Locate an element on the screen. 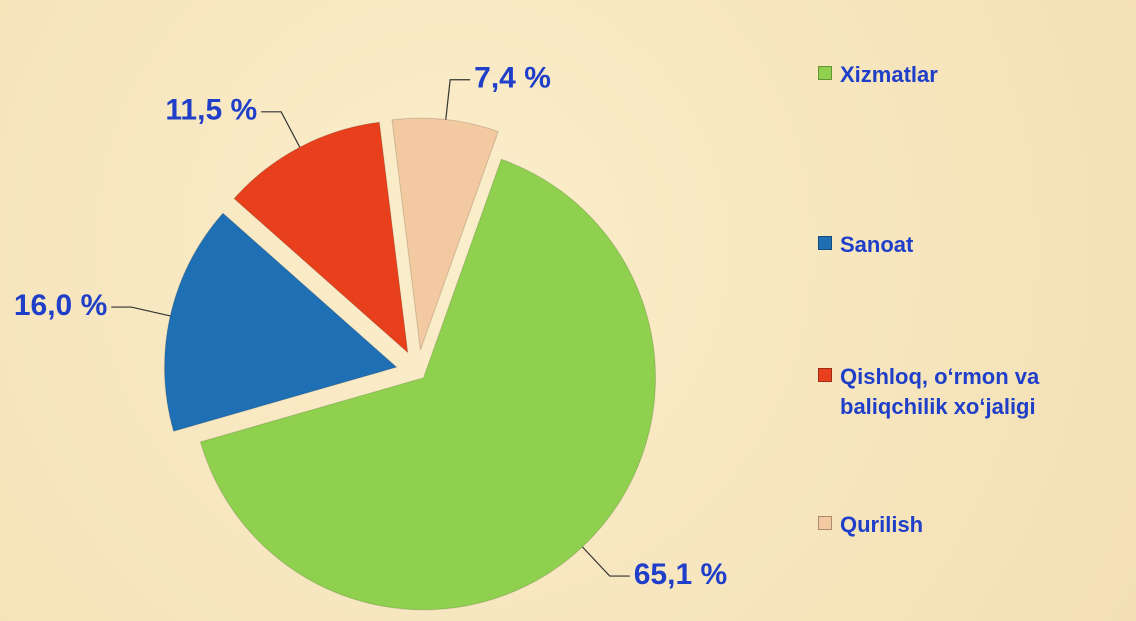 This screenshot has width=1136, height=621. data-label: 16,0 % is located at coordinates (60, 305).